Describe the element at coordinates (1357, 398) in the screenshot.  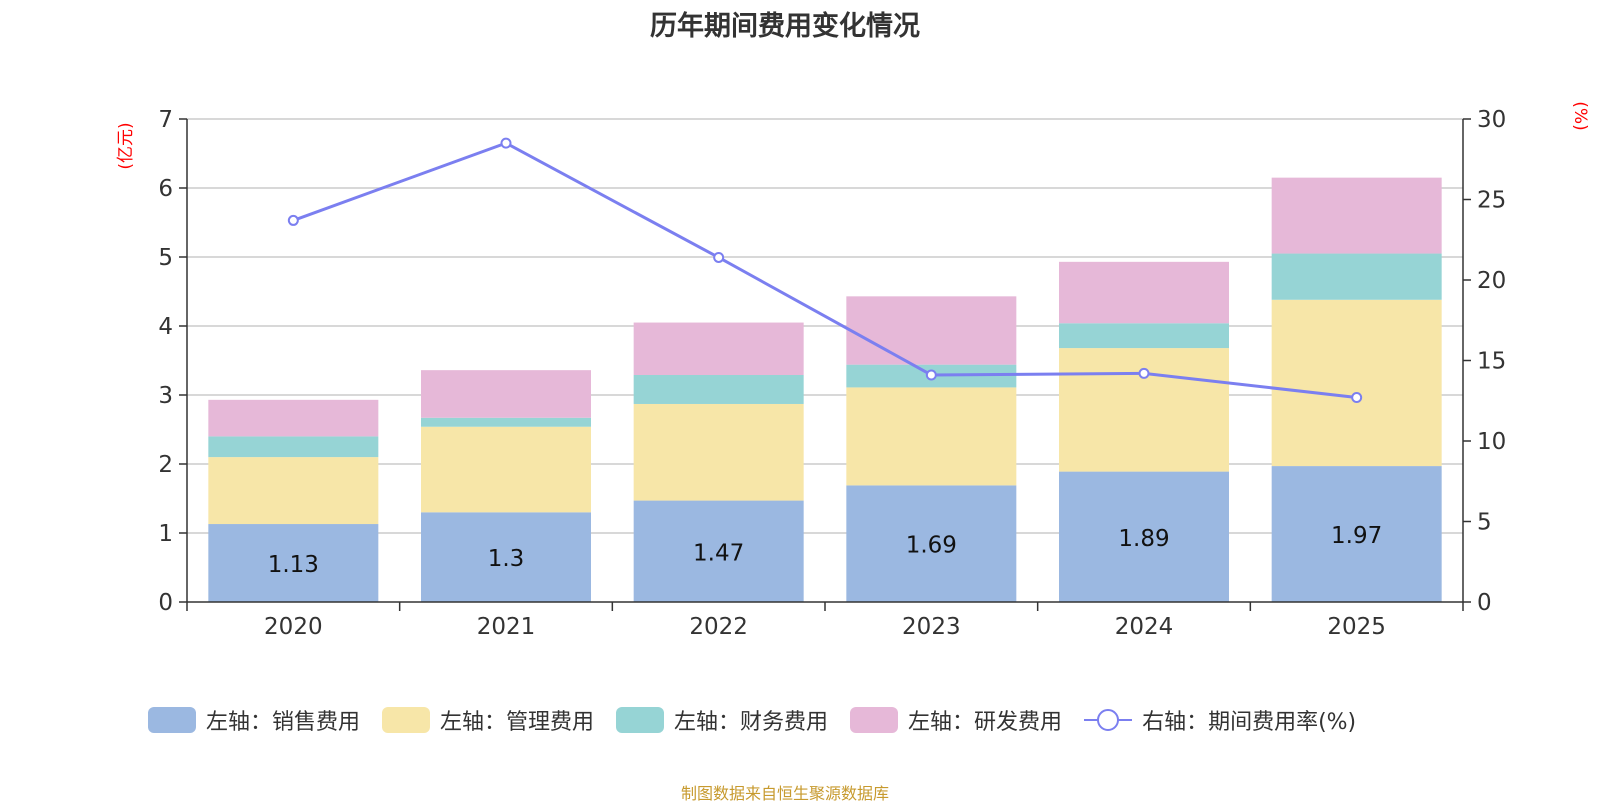
I see `line-point-2025` at that location.